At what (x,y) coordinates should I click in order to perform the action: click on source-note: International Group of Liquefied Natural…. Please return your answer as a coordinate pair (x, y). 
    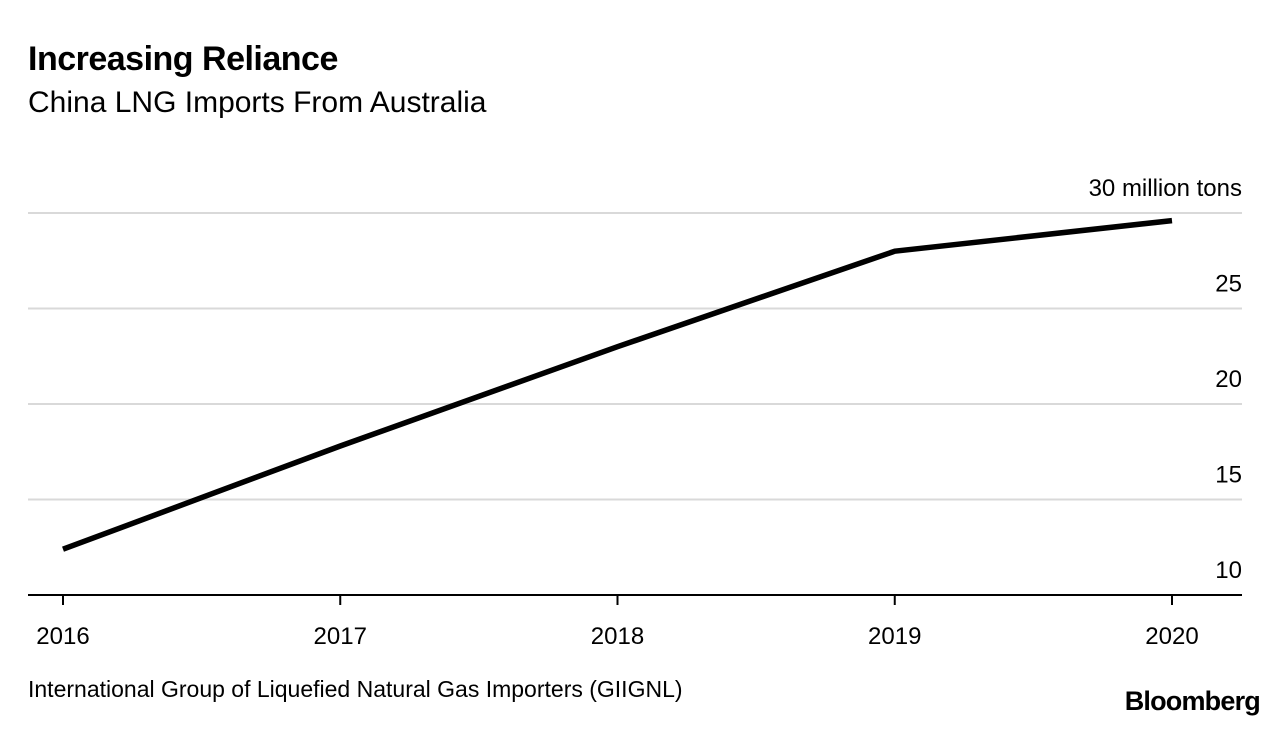
    Looking at the image, I should click on (355, 689).